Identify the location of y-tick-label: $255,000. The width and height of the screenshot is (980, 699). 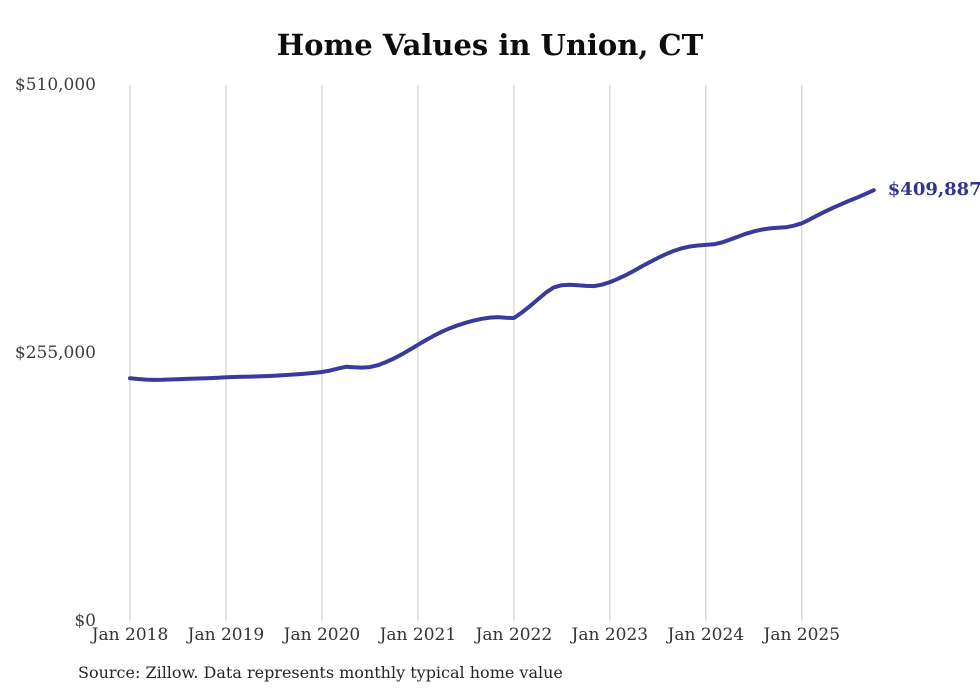
(55, 353).